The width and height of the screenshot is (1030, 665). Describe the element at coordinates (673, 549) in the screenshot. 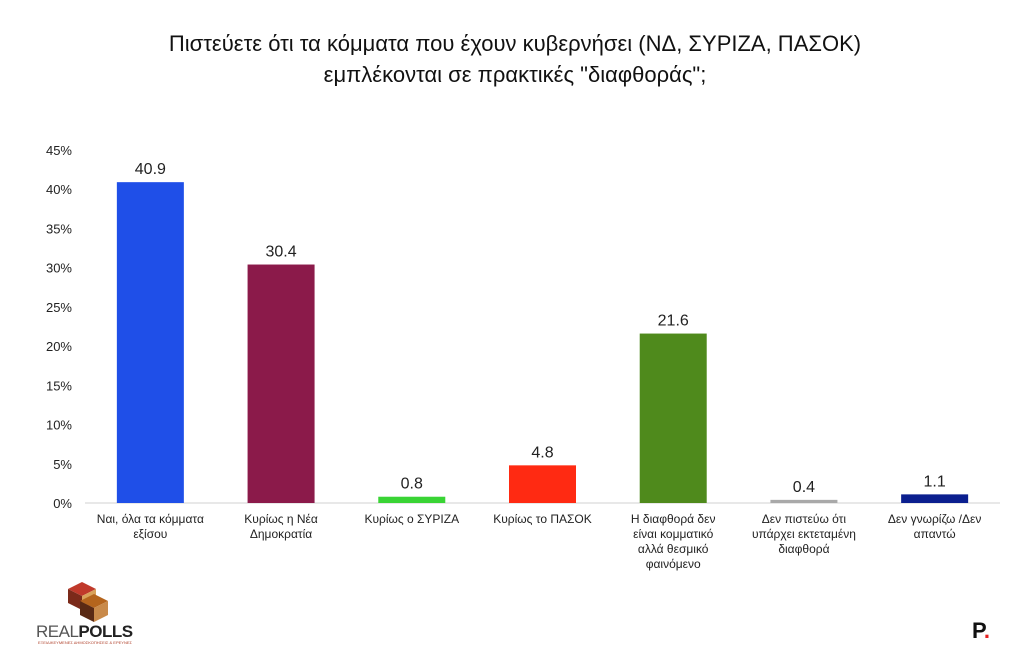

I see `x-category-label-line: αλλά θεσμικό` at that location.